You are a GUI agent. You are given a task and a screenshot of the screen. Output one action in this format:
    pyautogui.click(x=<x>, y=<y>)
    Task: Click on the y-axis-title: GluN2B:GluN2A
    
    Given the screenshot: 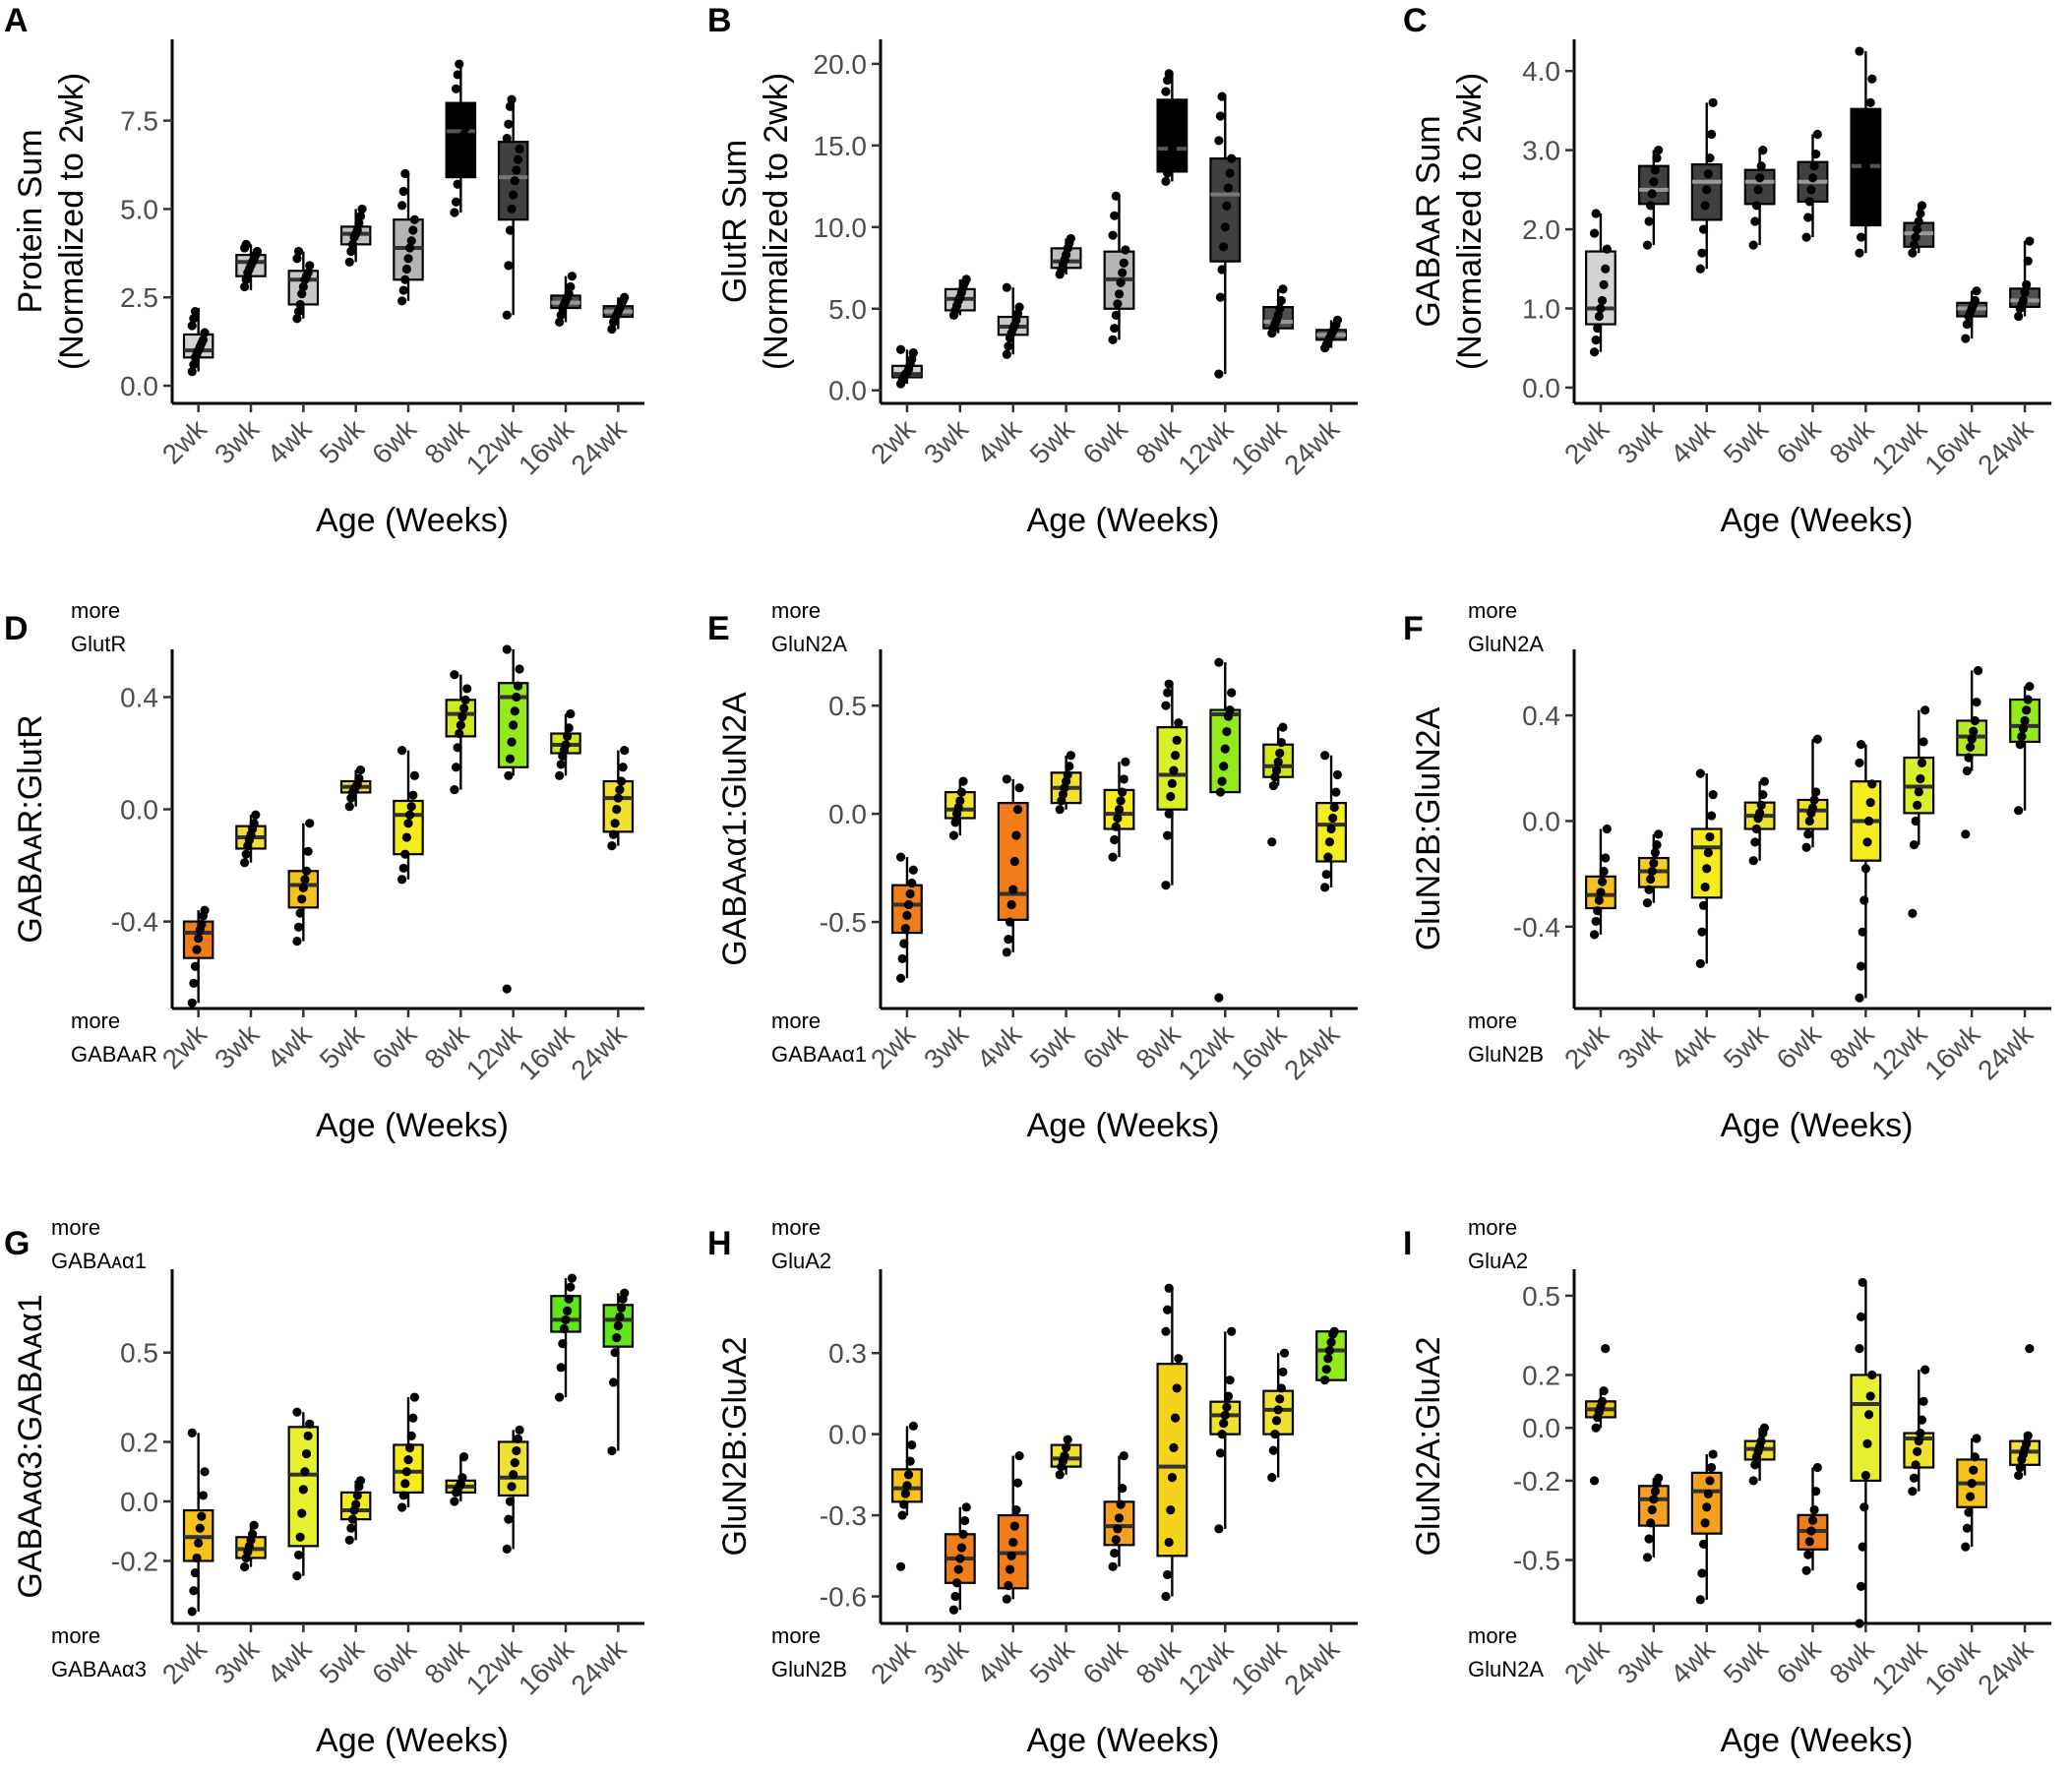 What is the action you would take?
    pyautogui.click(x=1428, y=828)
    